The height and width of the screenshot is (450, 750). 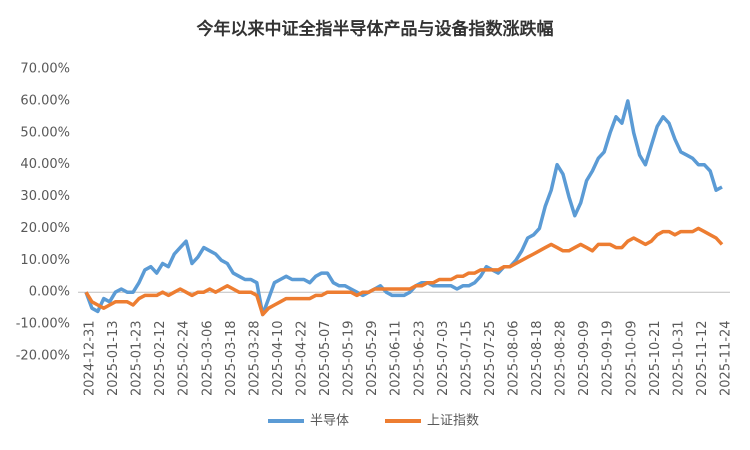 I want to click on x-tick-label: 2025-05-29, so click(x=372, y=358).